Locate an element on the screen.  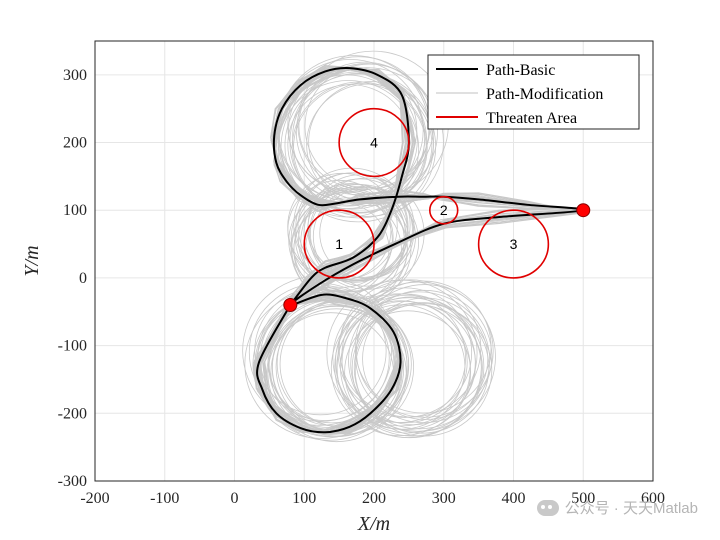
x-tick-label: 0 is located at coordinates (235, 498).